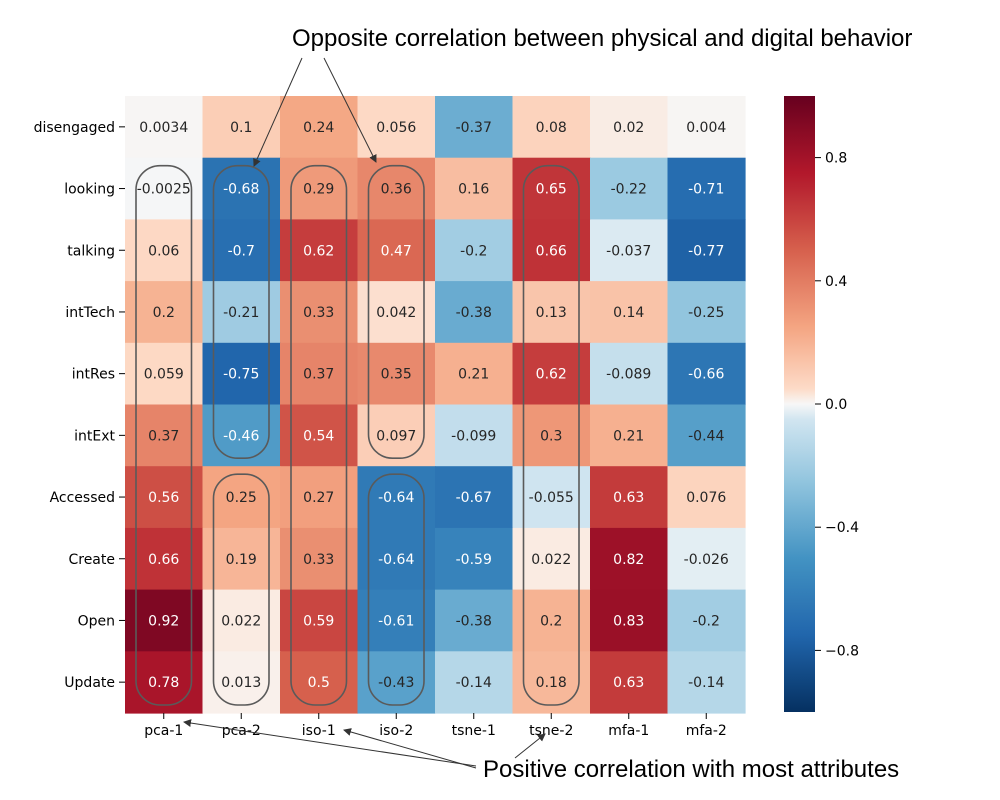  I want to click on cell-label-accessed-tsne-1: -0.67, so click(474, 498).